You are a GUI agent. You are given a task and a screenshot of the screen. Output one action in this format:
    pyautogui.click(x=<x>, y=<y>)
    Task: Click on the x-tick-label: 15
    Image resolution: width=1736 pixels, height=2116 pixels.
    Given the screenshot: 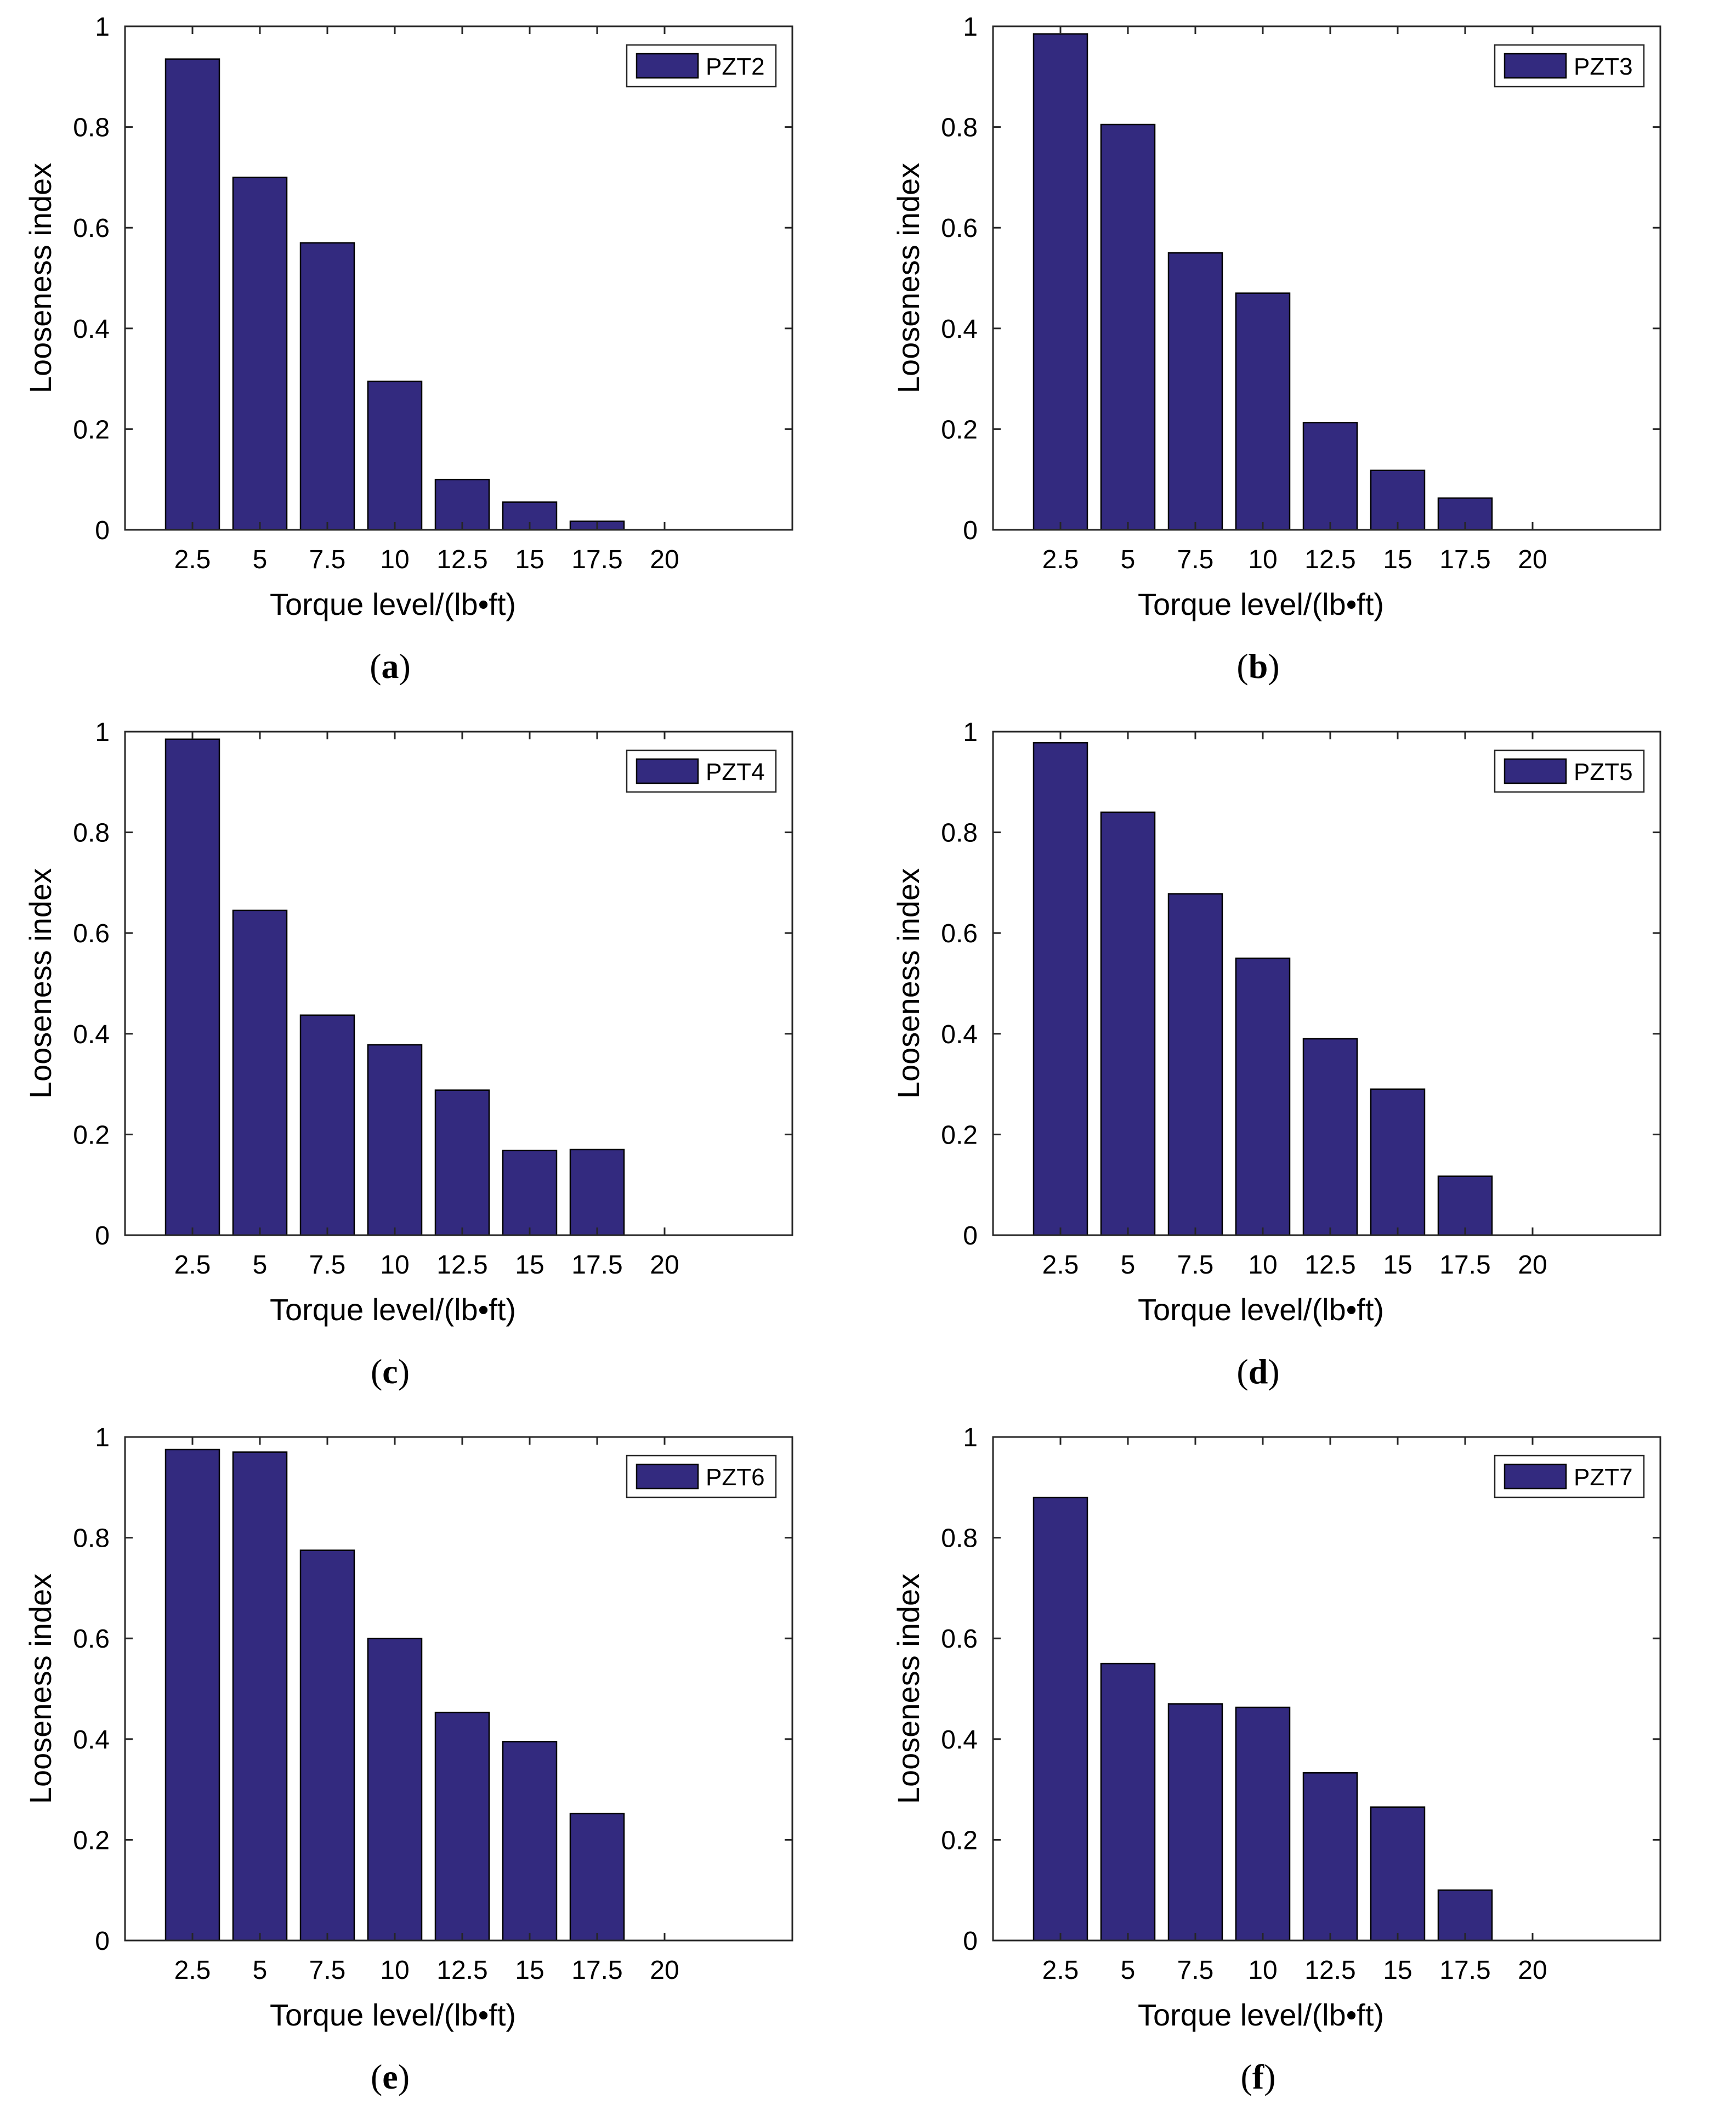 What is the action you would take?
    pyautogui.click(x=1397, y=559)
    